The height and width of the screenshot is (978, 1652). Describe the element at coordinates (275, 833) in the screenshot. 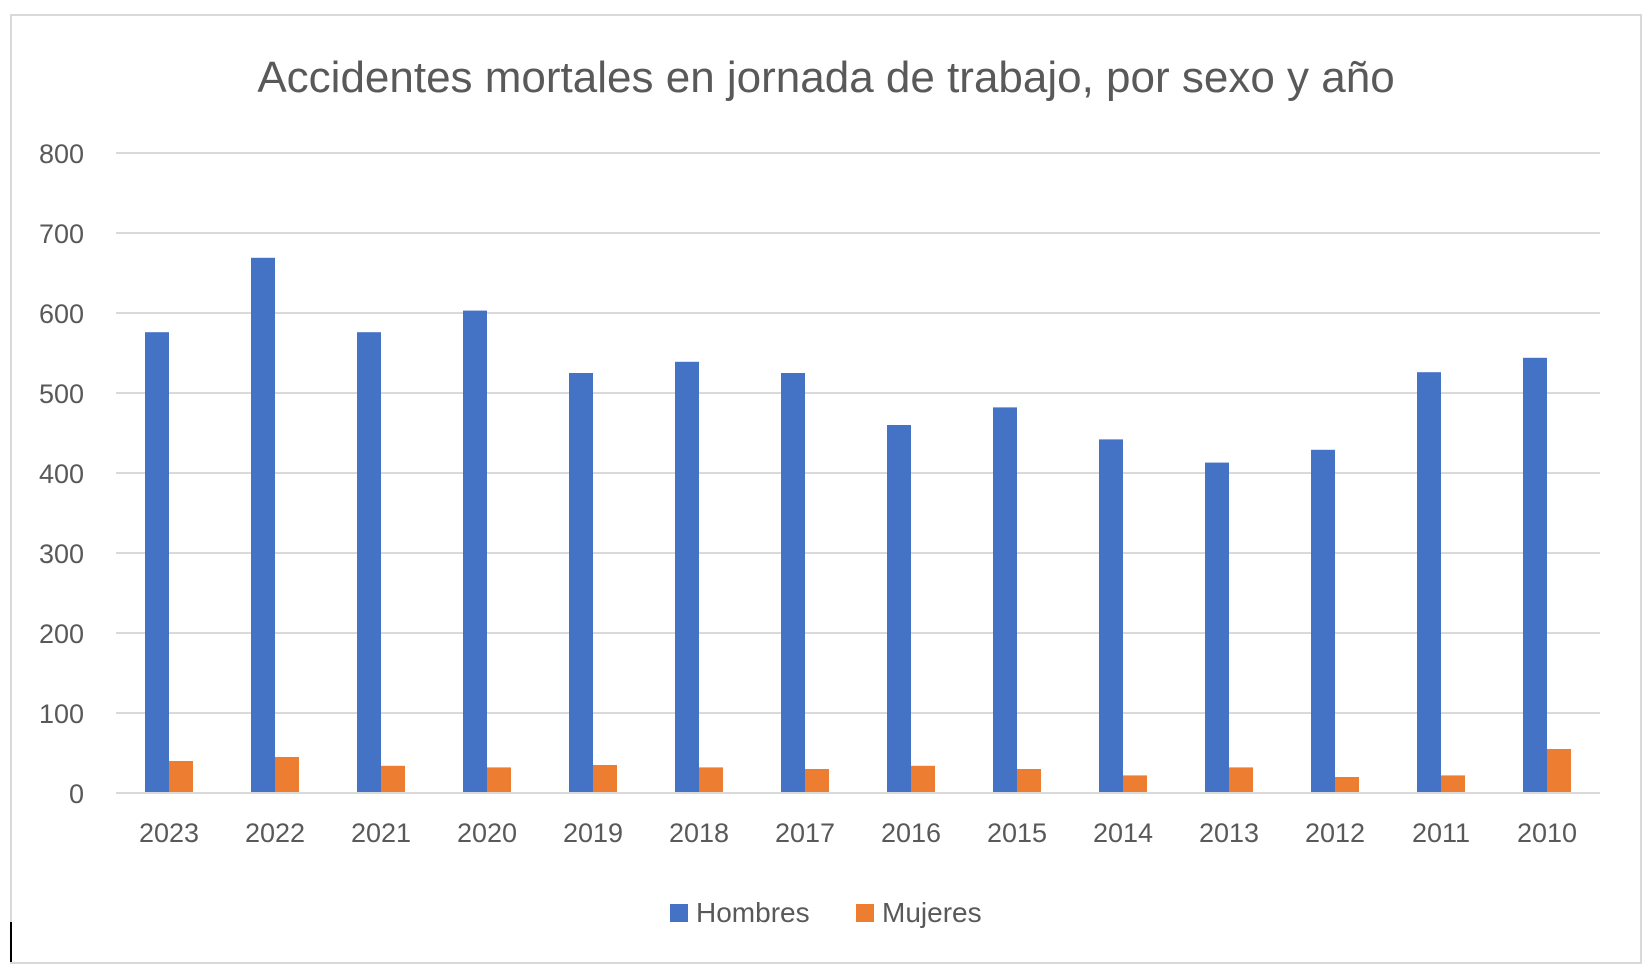

I see `x-tick-label: 2022` at that location.